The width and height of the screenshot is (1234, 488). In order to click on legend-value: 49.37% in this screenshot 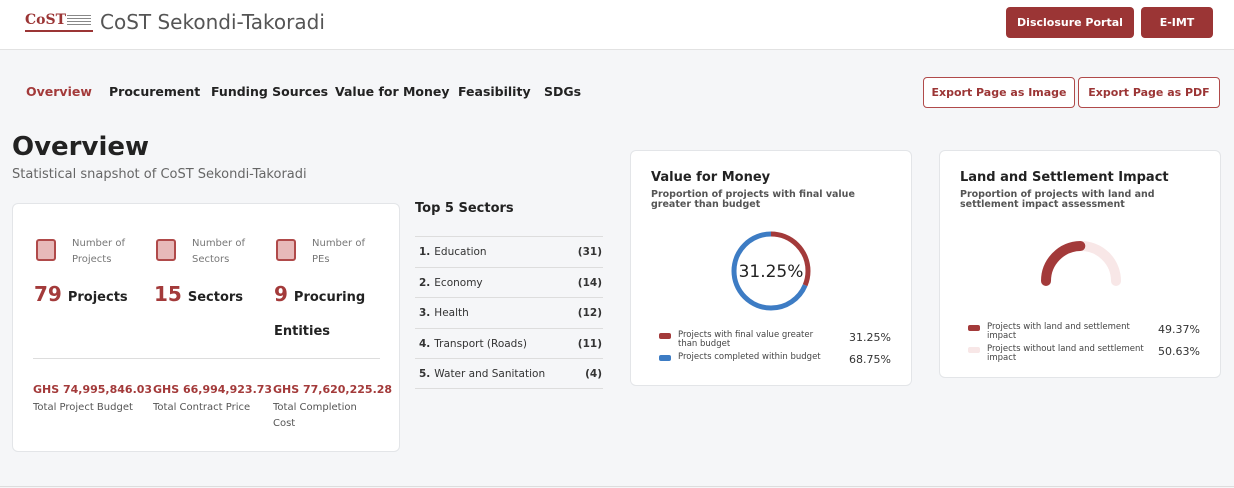, I will do `click(1179, 329)`.